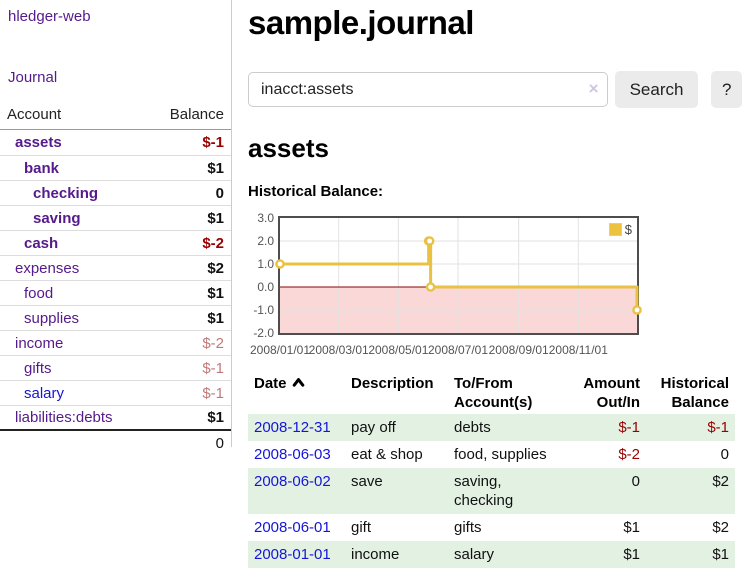 The image size is (742, 582). I want to click on account-link: checking, so click(66, 193).